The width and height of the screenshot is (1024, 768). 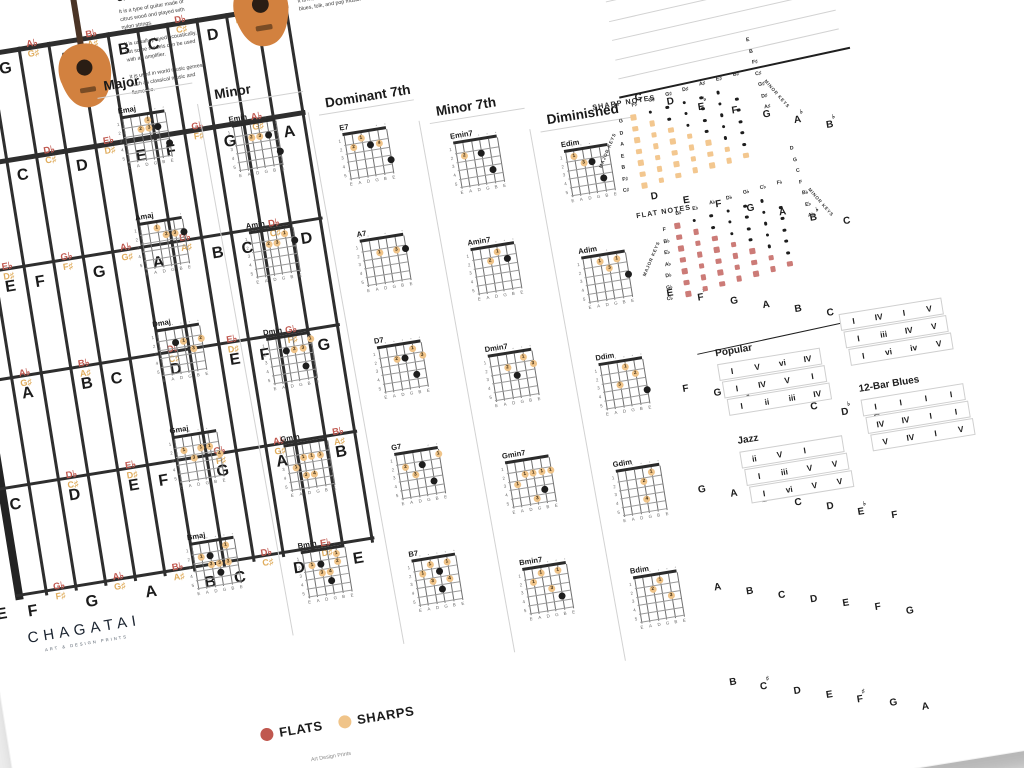 I want to click on chord-fretboard: E ◦ A D G B ◦ E ◦ 1 2 3 4 5 1 2 3, so click(x=418, y=474).